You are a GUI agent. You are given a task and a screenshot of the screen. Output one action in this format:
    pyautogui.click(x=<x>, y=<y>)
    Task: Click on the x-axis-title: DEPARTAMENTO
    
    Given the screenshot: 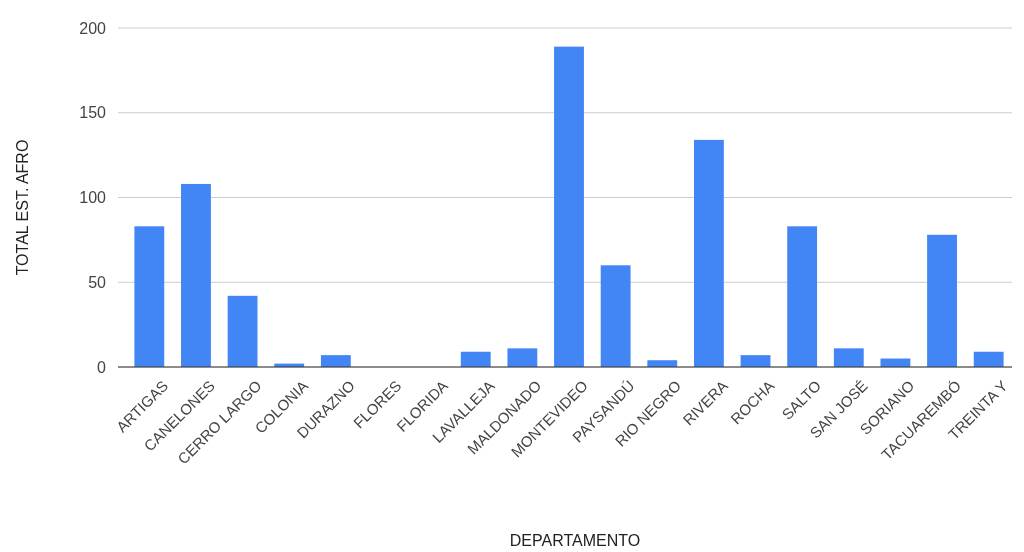 What is the action you would take?
    pyautogui.click(x=575, y=540)
    